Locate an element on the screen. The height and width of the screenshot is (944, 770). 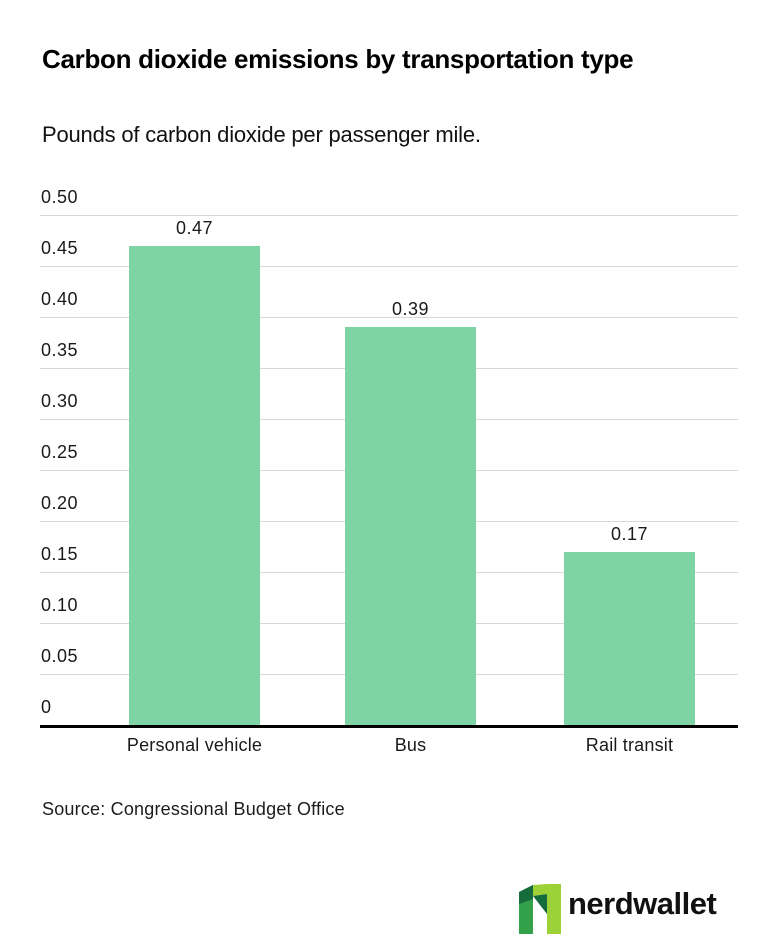
y-axis-tick-label: 0.25 is located at coordinates (60, 452).